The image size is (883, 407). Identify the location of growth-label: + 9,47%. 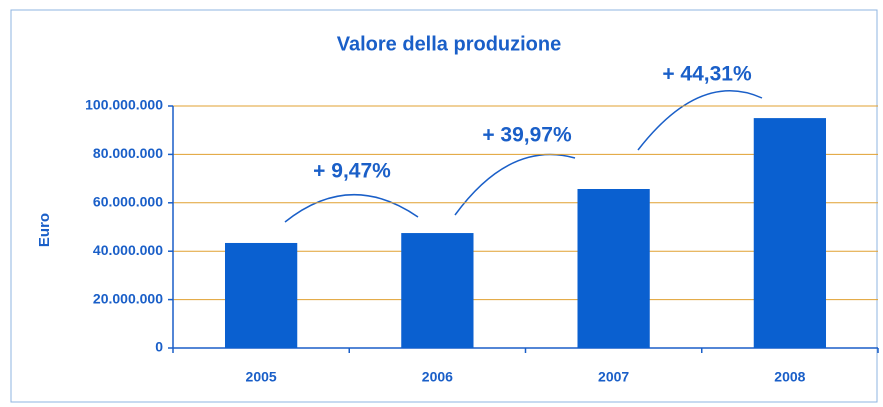
(352, 171).